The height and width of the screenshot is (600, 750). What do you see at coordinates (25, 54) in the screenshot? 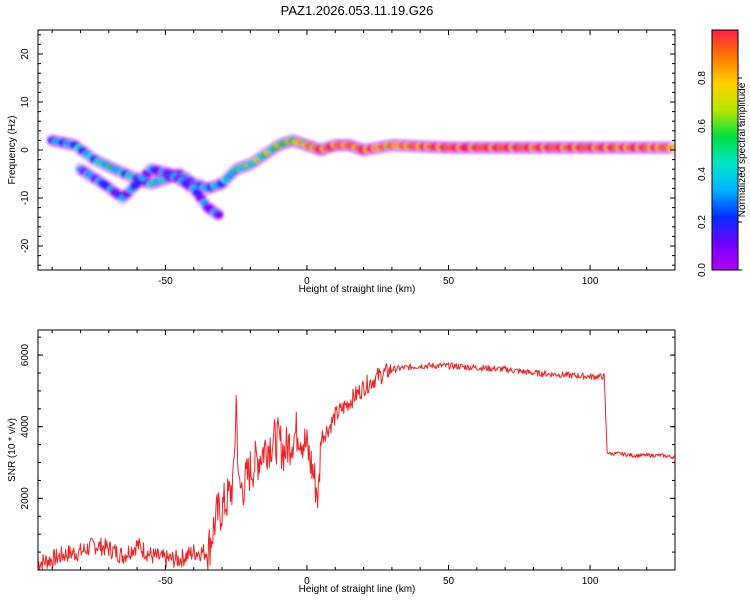
I see `spectrogram-y-tick-label: 20` at bounding box center [25, 54].